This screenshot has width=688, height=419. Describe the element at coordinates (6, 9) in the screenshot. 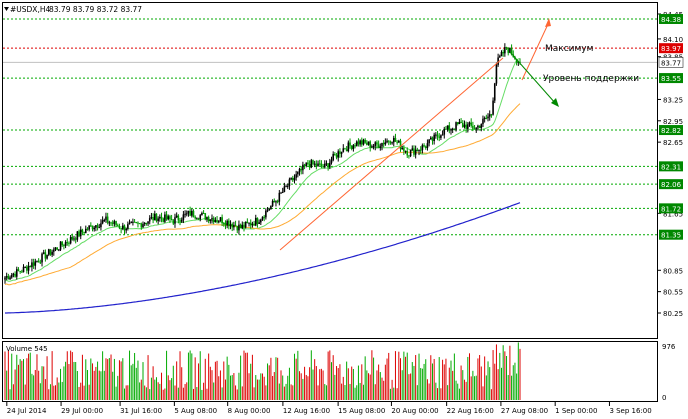

I see `symbol-dropdown-icon` at that location.